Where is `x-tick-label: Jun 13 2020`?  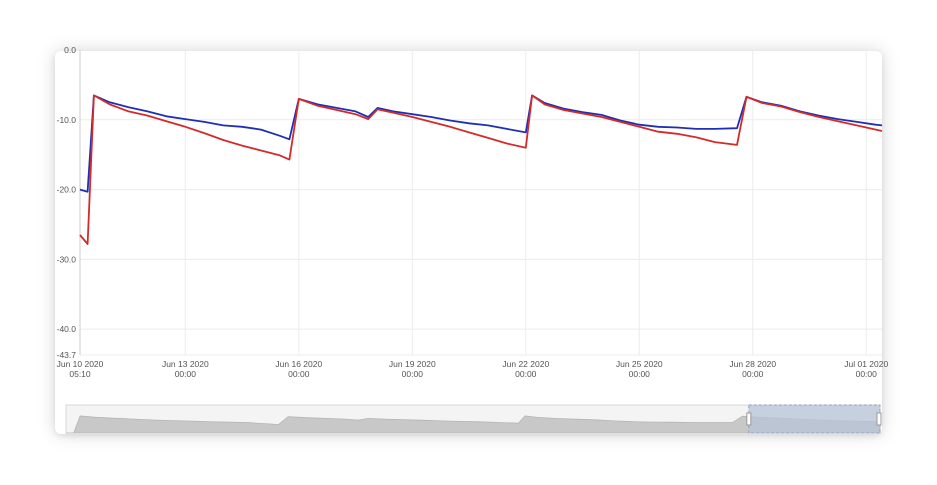 x-tick-label: Jun 13 2020 is located at coordinates (185, 364).